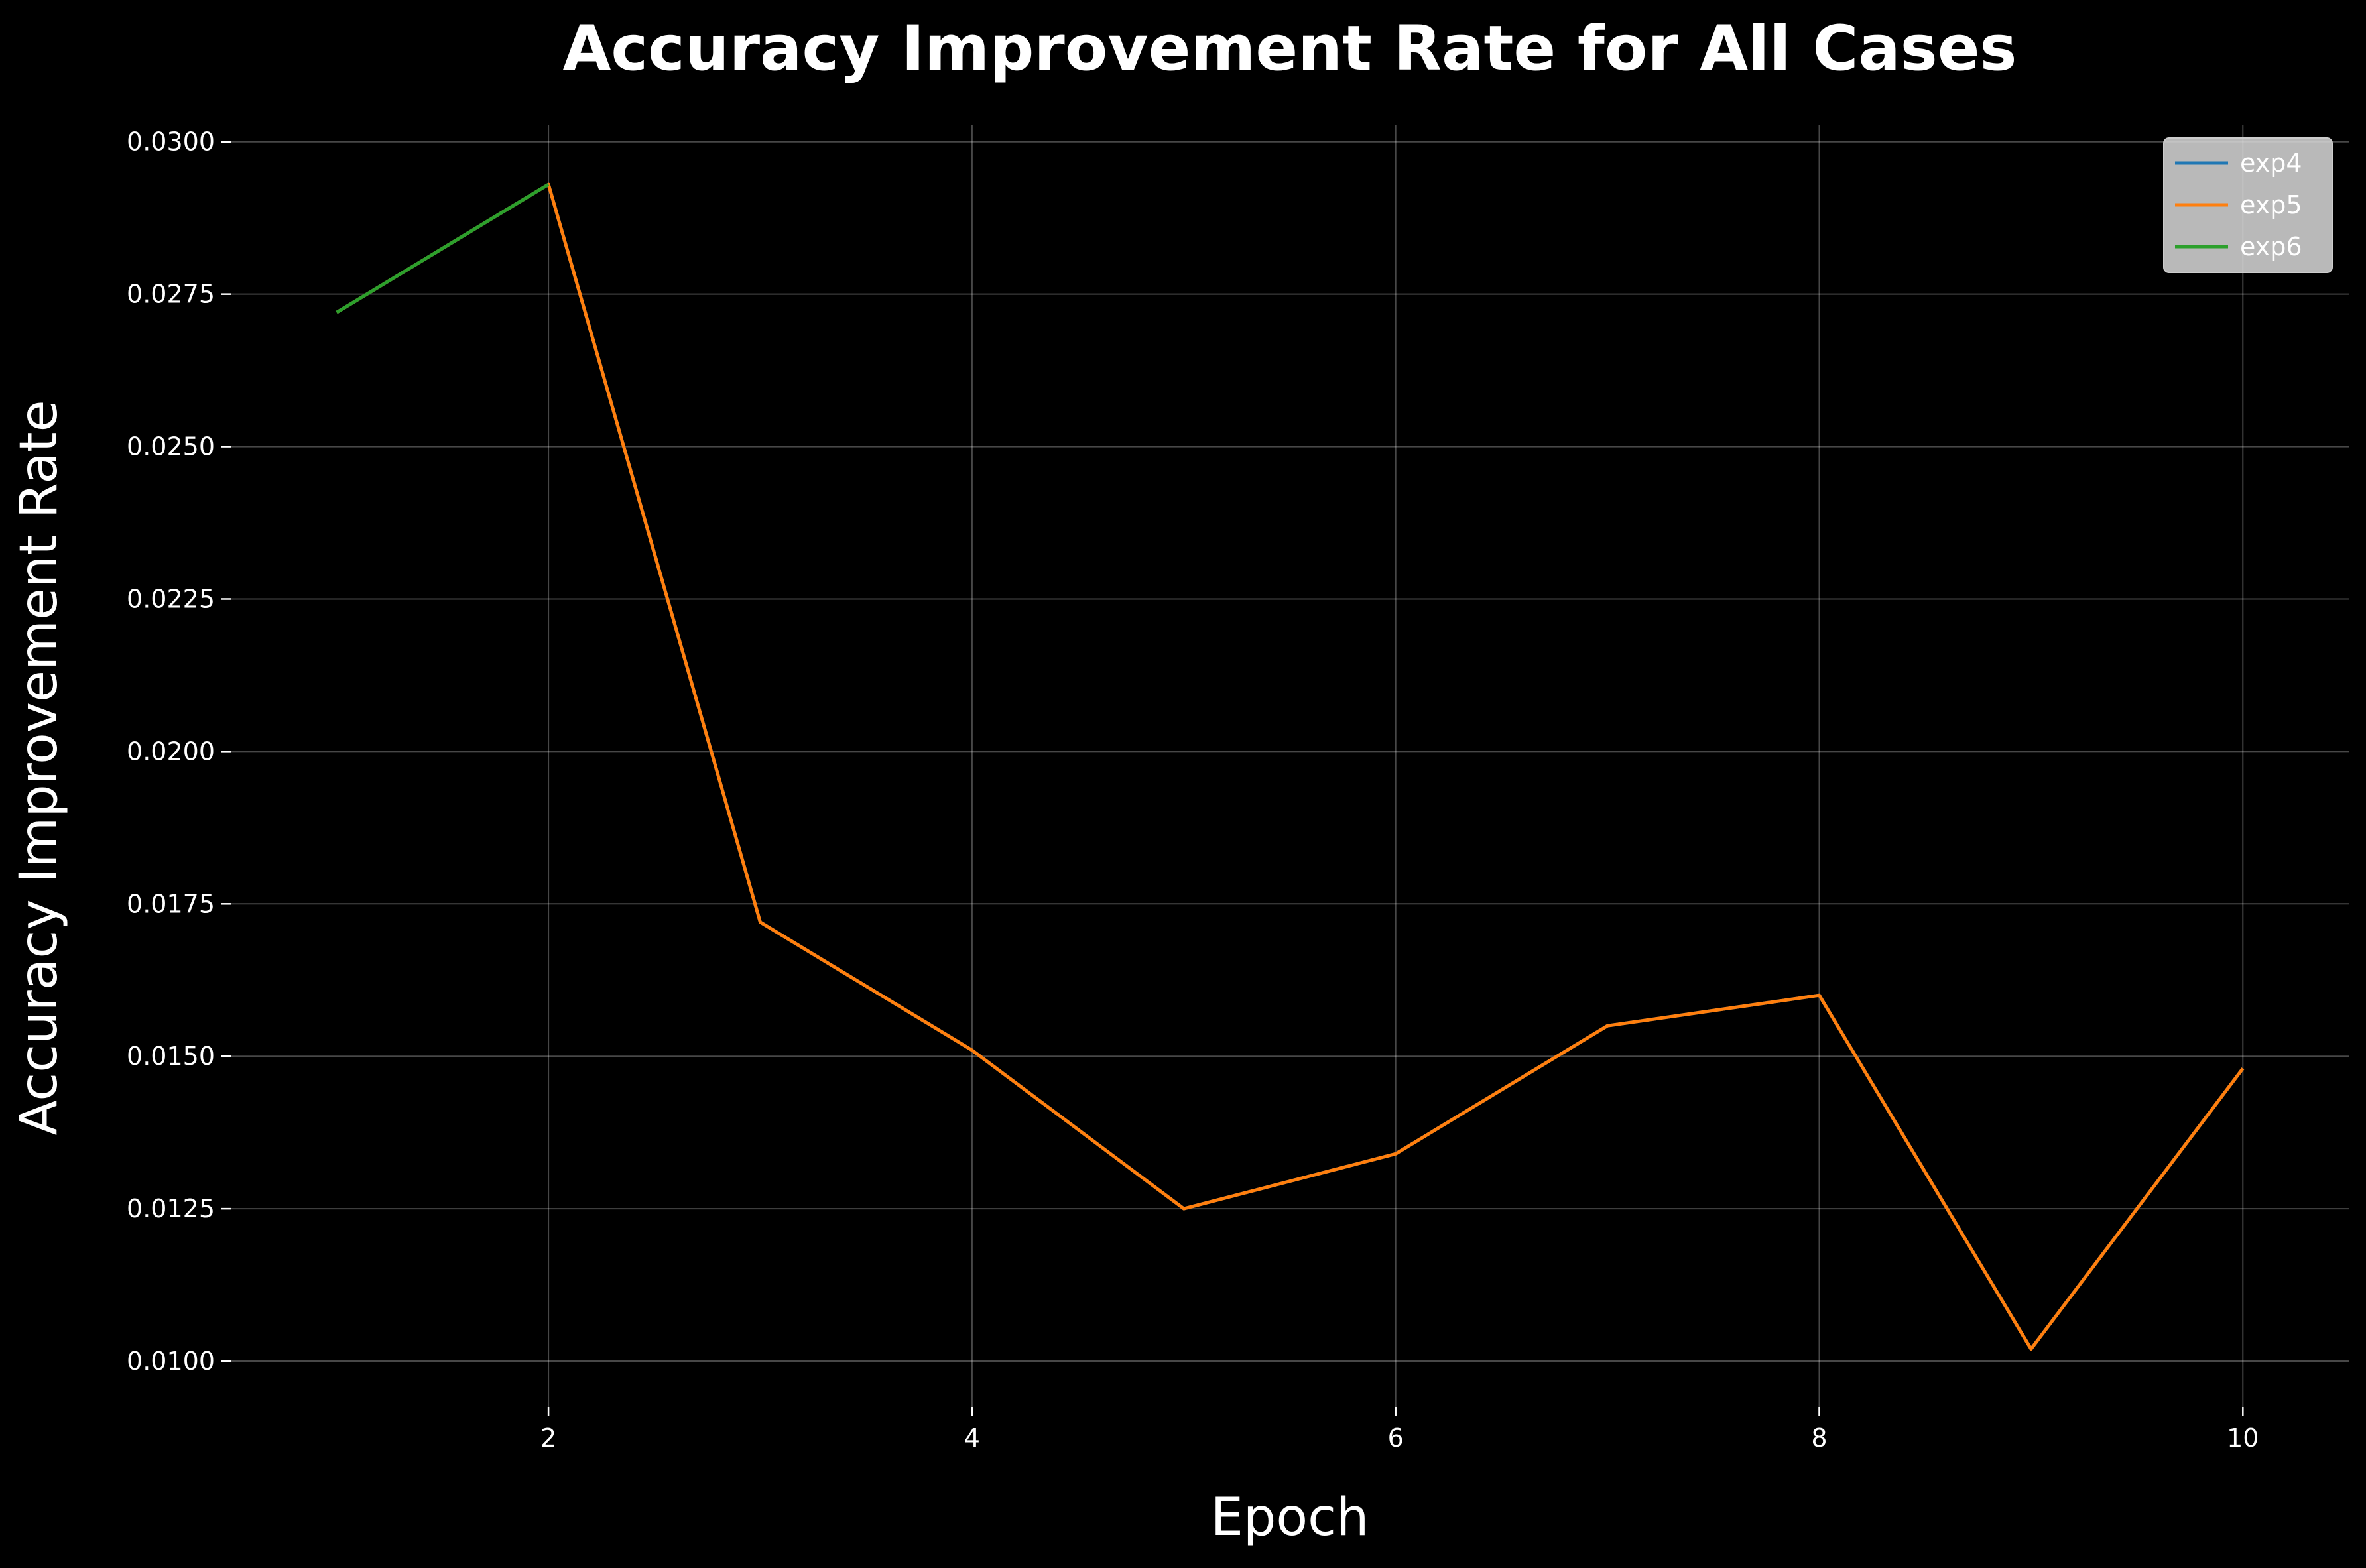 The width and height of the screenshot is (2366, 1568). Describe the element at coordinates (171, 141) in the screenshot. I see `y-tick-label: 0.0300` at that location.